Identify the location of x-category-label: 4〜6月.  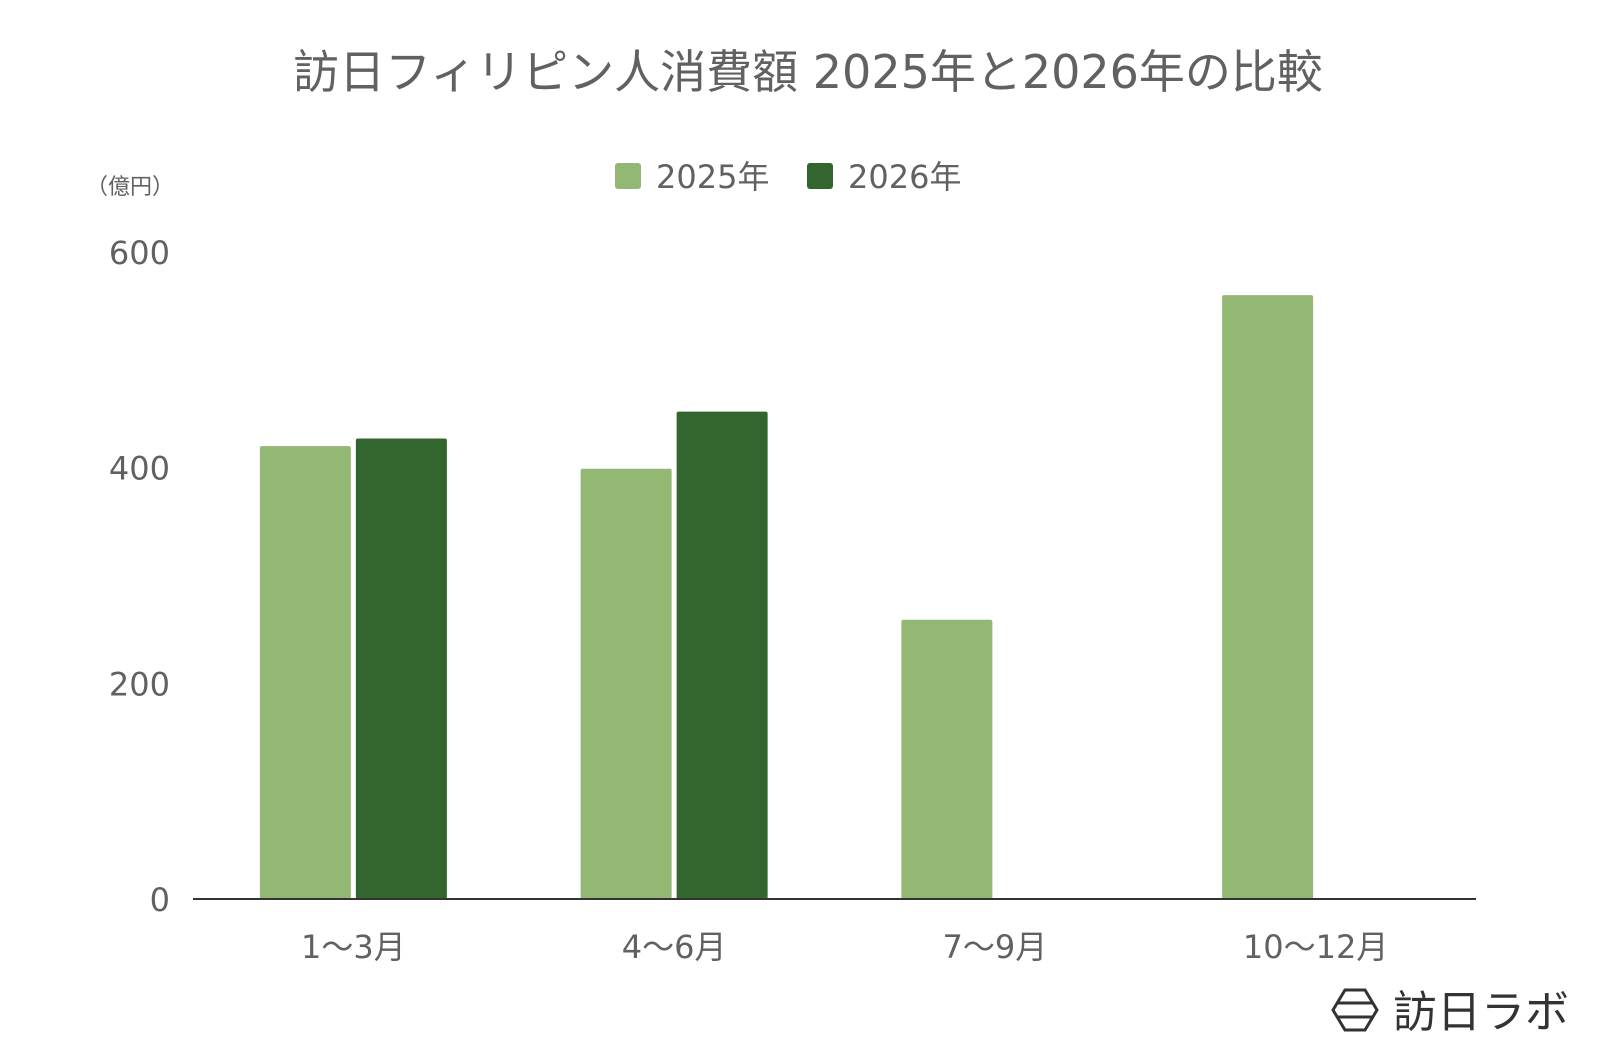
(674, 947).